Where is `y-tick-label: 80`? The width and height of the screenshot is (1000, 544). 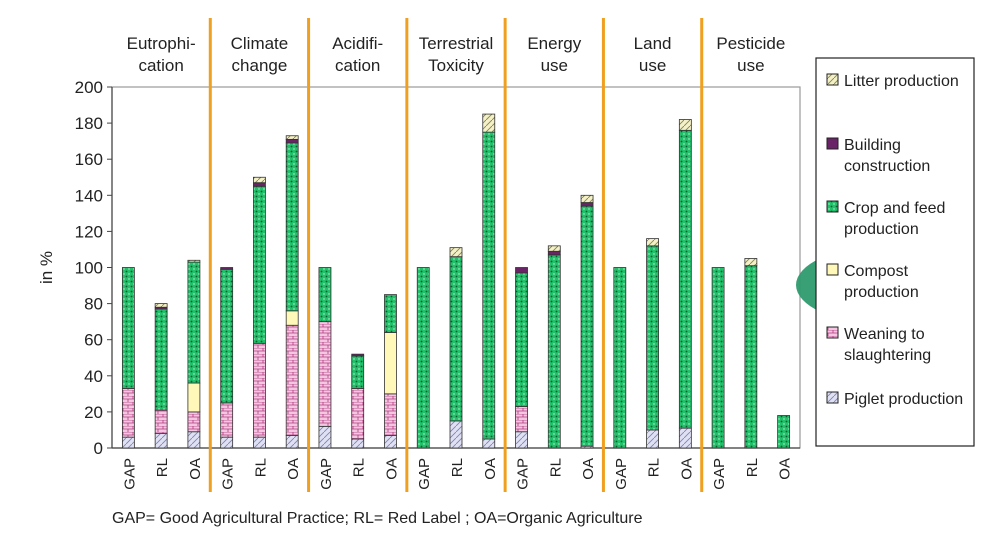 y-tick-label: 80 is located at coordinates (93, 304).